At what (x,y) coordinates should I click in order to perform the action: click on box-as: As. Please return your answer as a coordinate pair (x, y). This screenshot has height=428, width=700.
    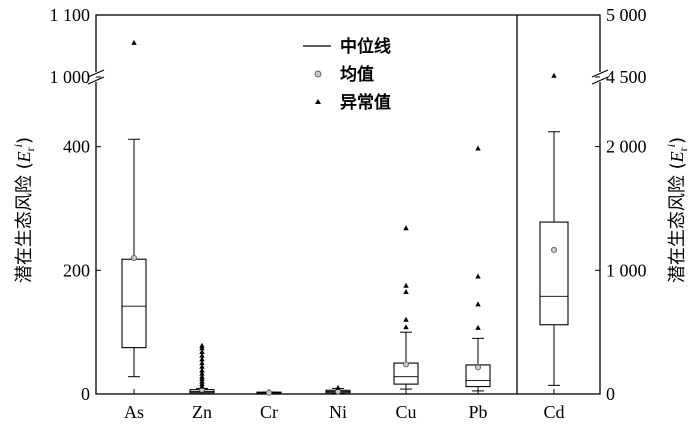
    Looking at the image, I should click on (134, 230).